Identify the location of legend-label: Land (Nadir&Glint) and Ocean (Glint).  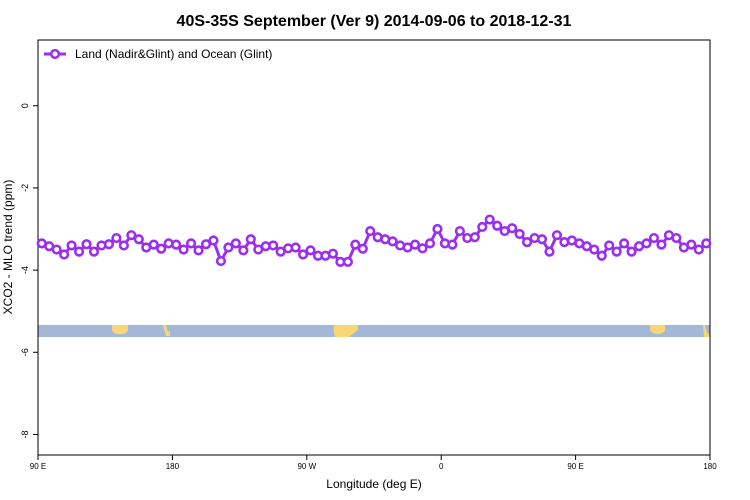
(173, 54).